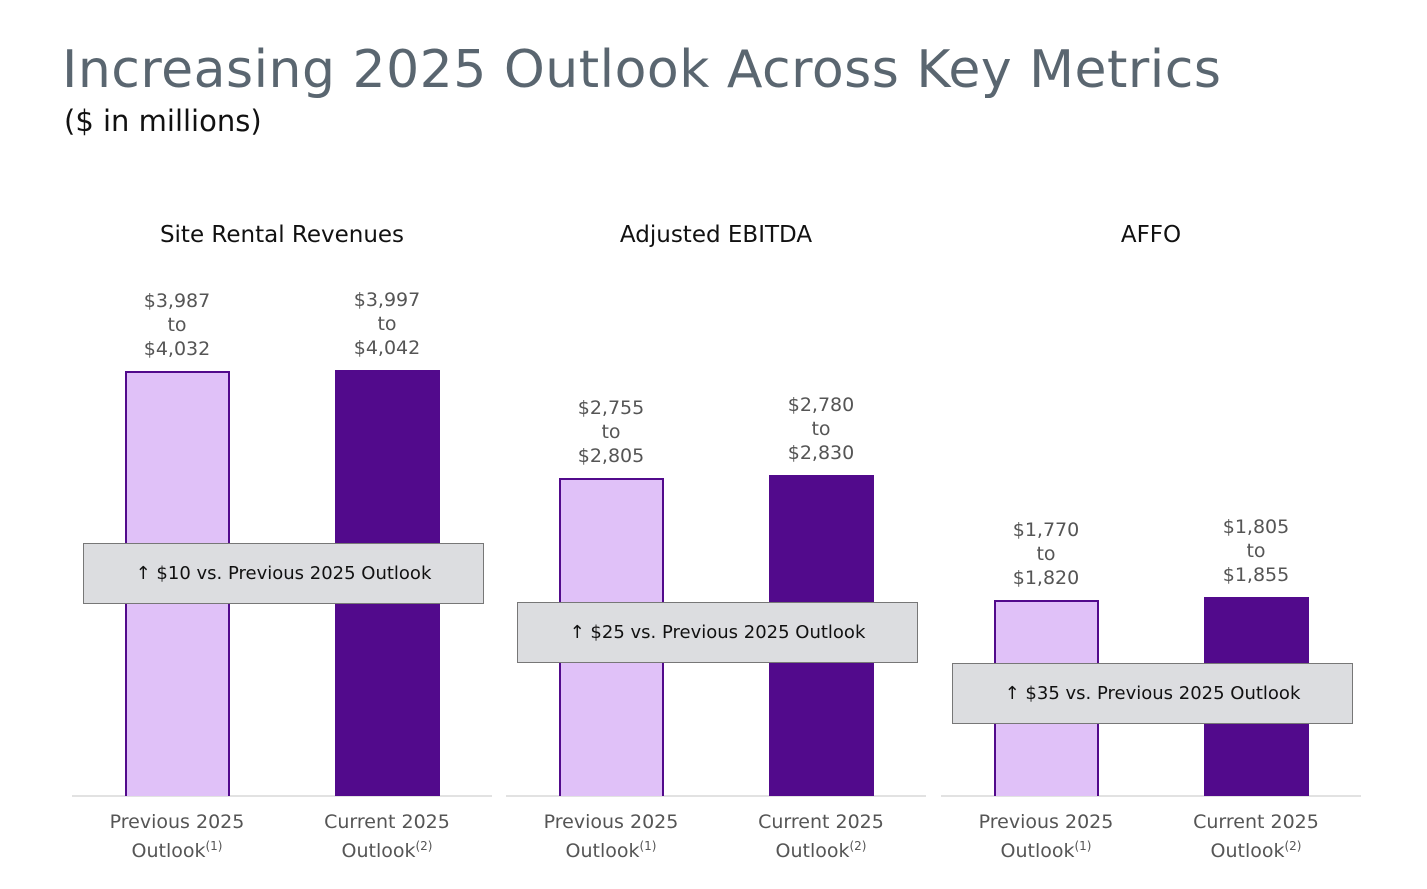 Image resolution: width=1427 pixels, height=889 pixels. What do you see at coordinates (1152, 693) in the screenshot?
I see `callout: ↑ $35 vs. Previous 2025 Outlook` at bounding box center [1152, 693].